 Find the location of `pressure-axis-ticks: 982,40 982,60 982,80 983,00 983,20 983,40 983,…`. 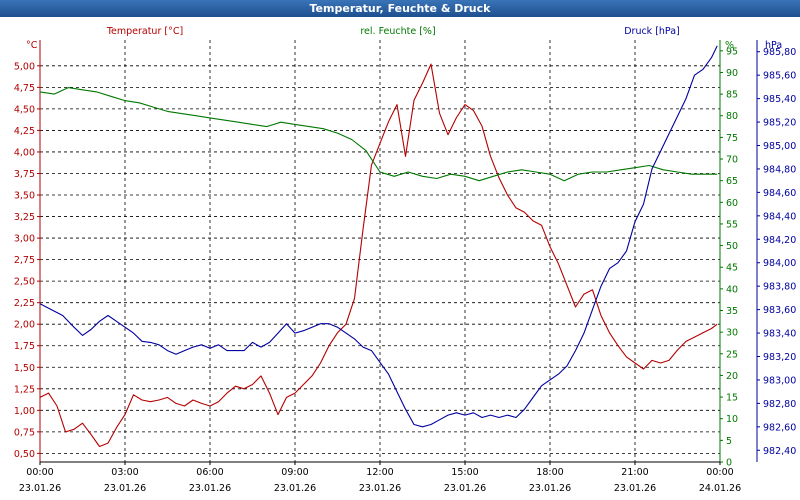

pressure-axis-ticks: 982,40 982,60 982,80 983,00 983,20 983,40 983,… is located at coordinates (776, 252).